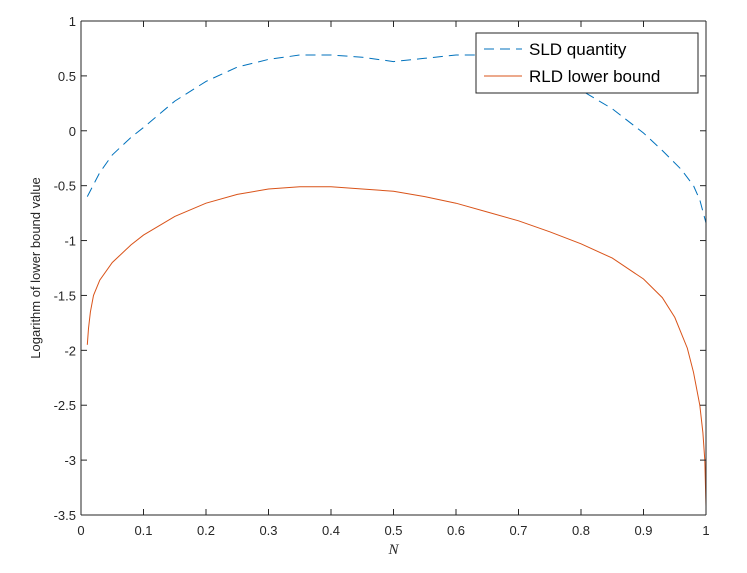 The width and height of the screenshot is (747, 573). I want to click on legend: SLD quantity RLD lower bound, so click(587, 63).